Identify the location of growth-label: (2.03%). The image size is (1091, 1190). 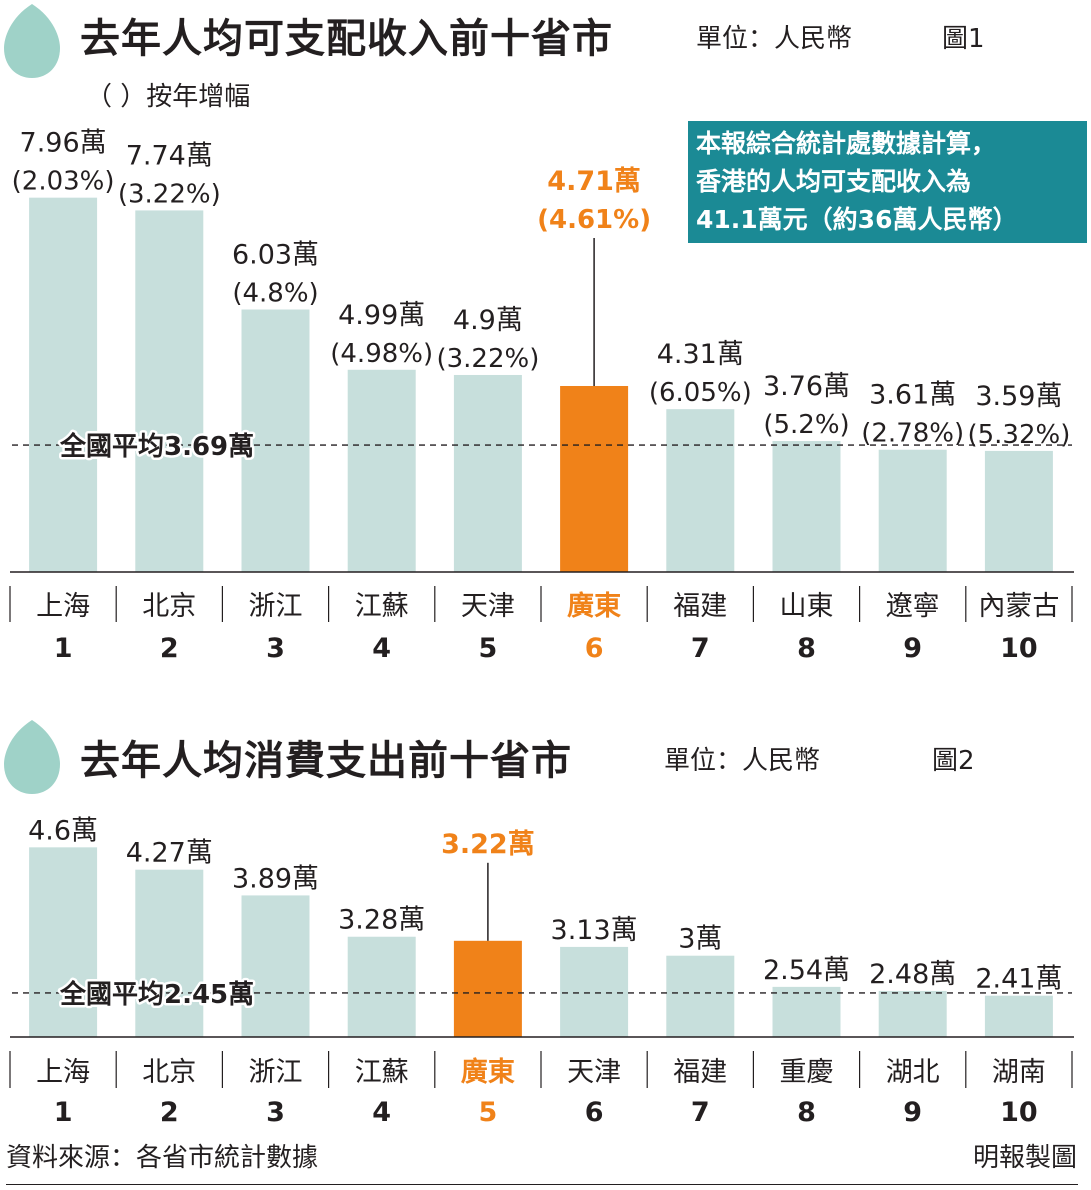
(63, 182).